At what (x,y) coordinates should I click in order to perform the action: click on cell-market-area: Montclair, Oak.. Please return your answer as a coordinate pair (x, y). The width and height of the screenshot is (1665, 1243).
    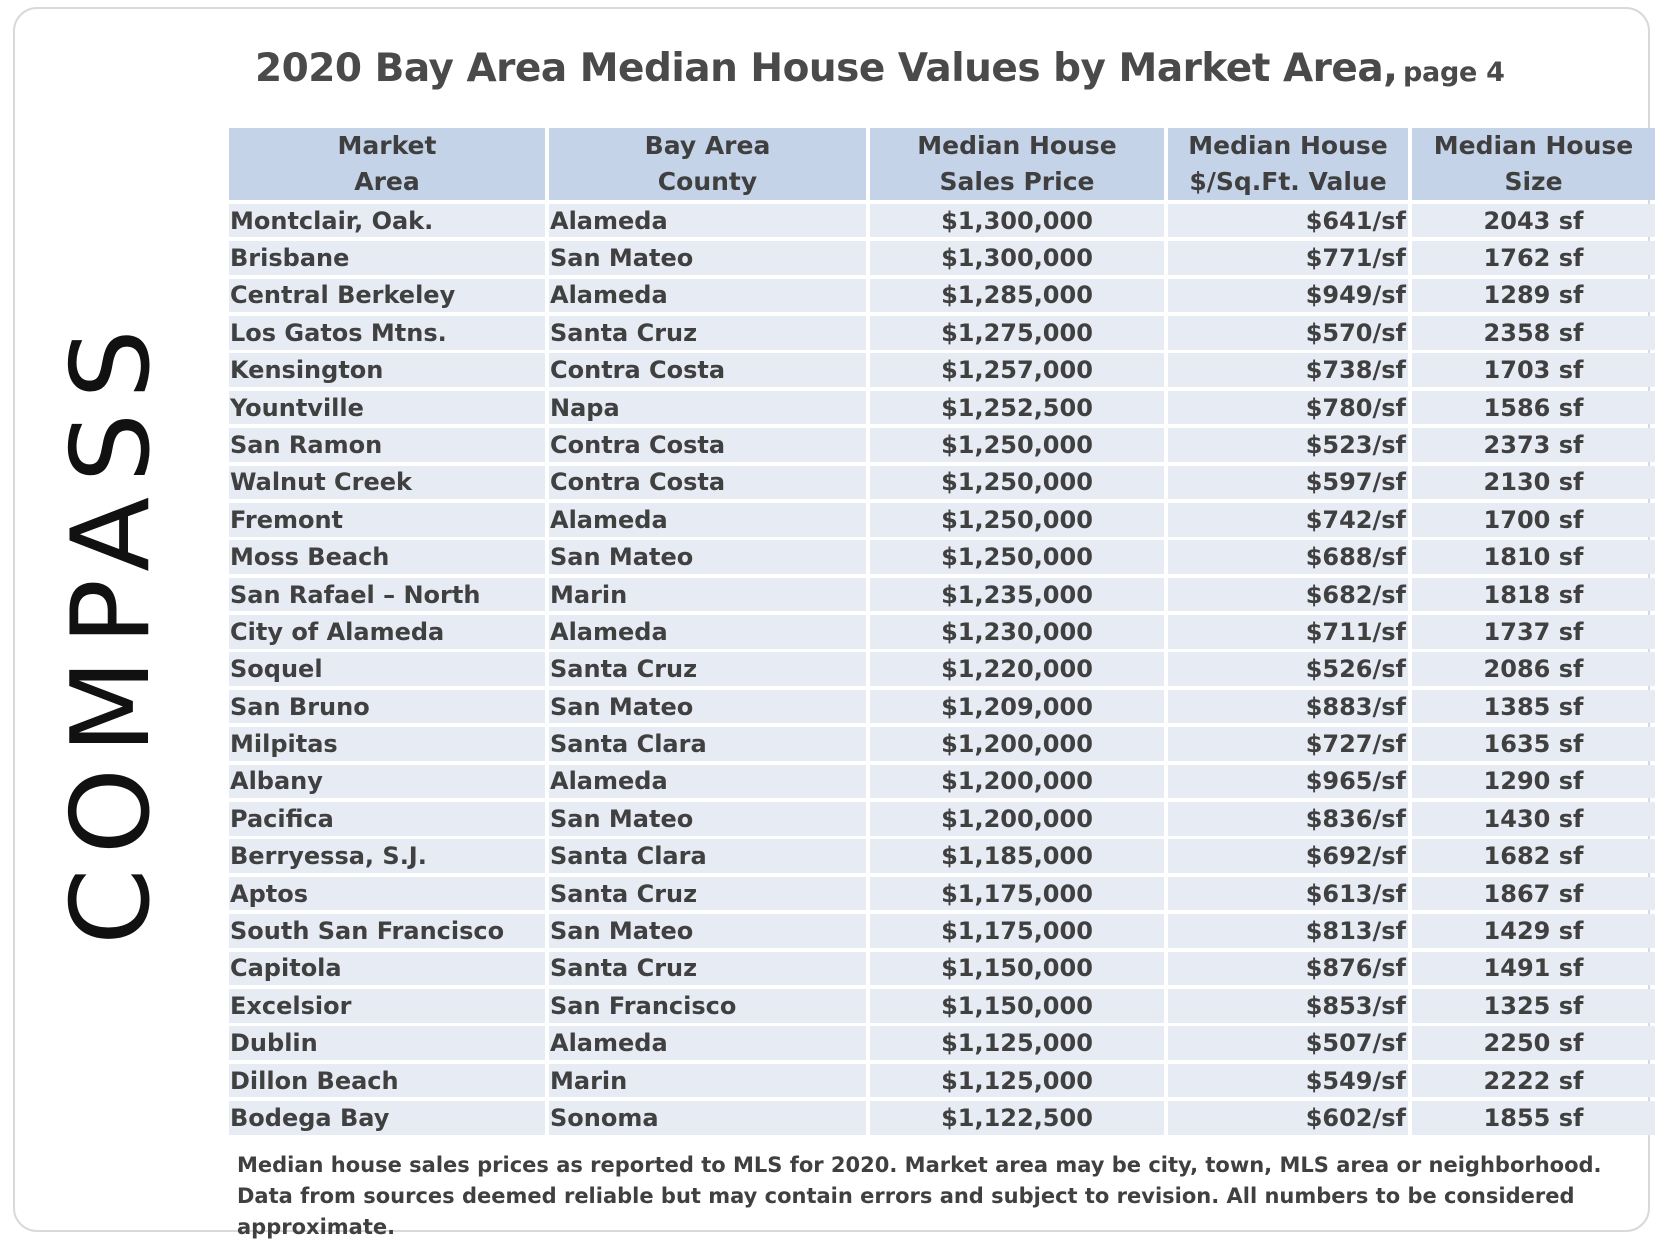
    Looking at the image, I should click on (387, 220).